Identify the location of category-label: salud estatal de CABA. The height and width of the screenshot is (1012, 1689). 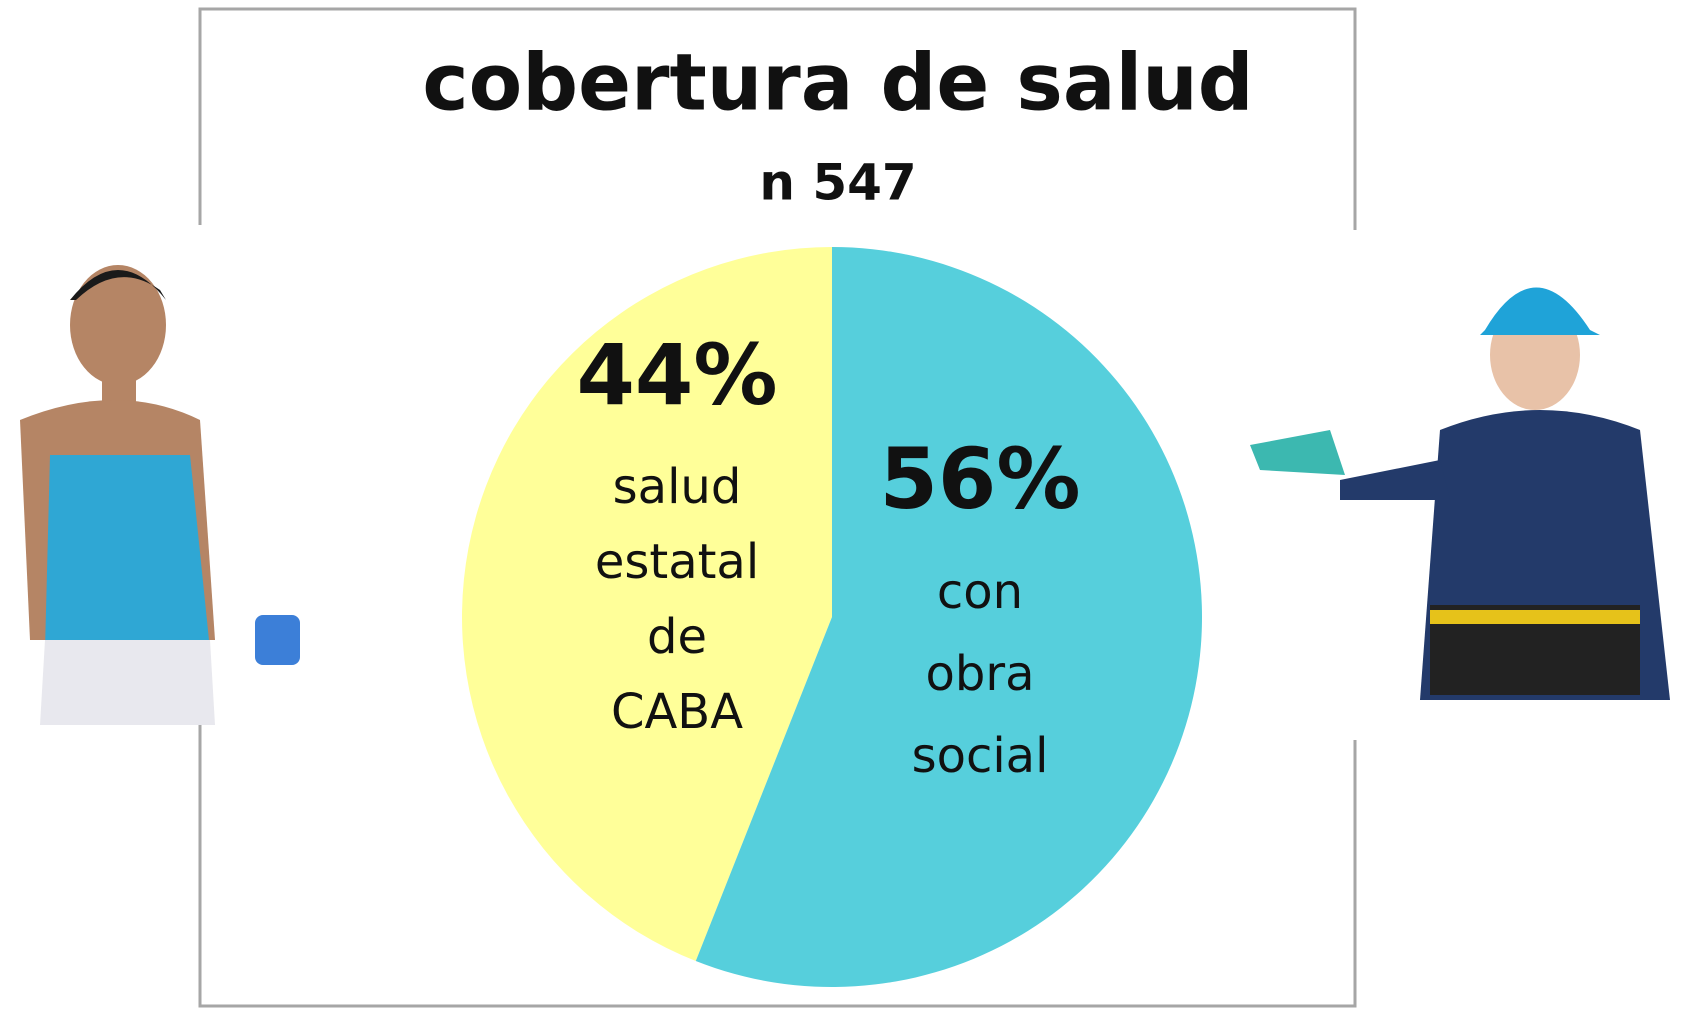
(677, 599).